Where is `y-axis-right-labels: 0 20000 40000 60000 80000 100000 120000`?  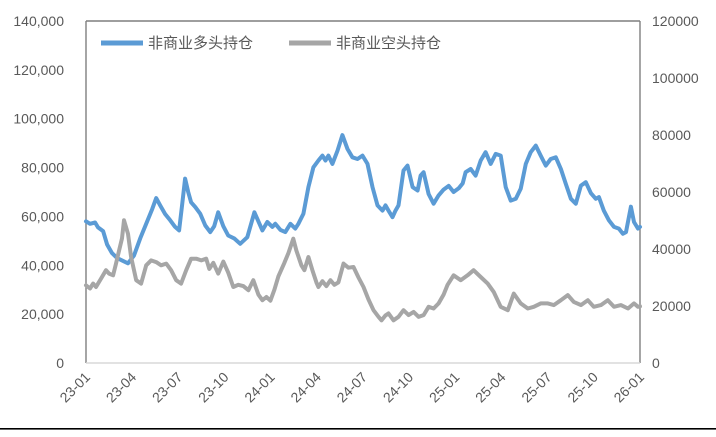 y-axis-right-labels: 0 20000 40000 60000 80000 100000 120000 is located at coordinates (675, 192).